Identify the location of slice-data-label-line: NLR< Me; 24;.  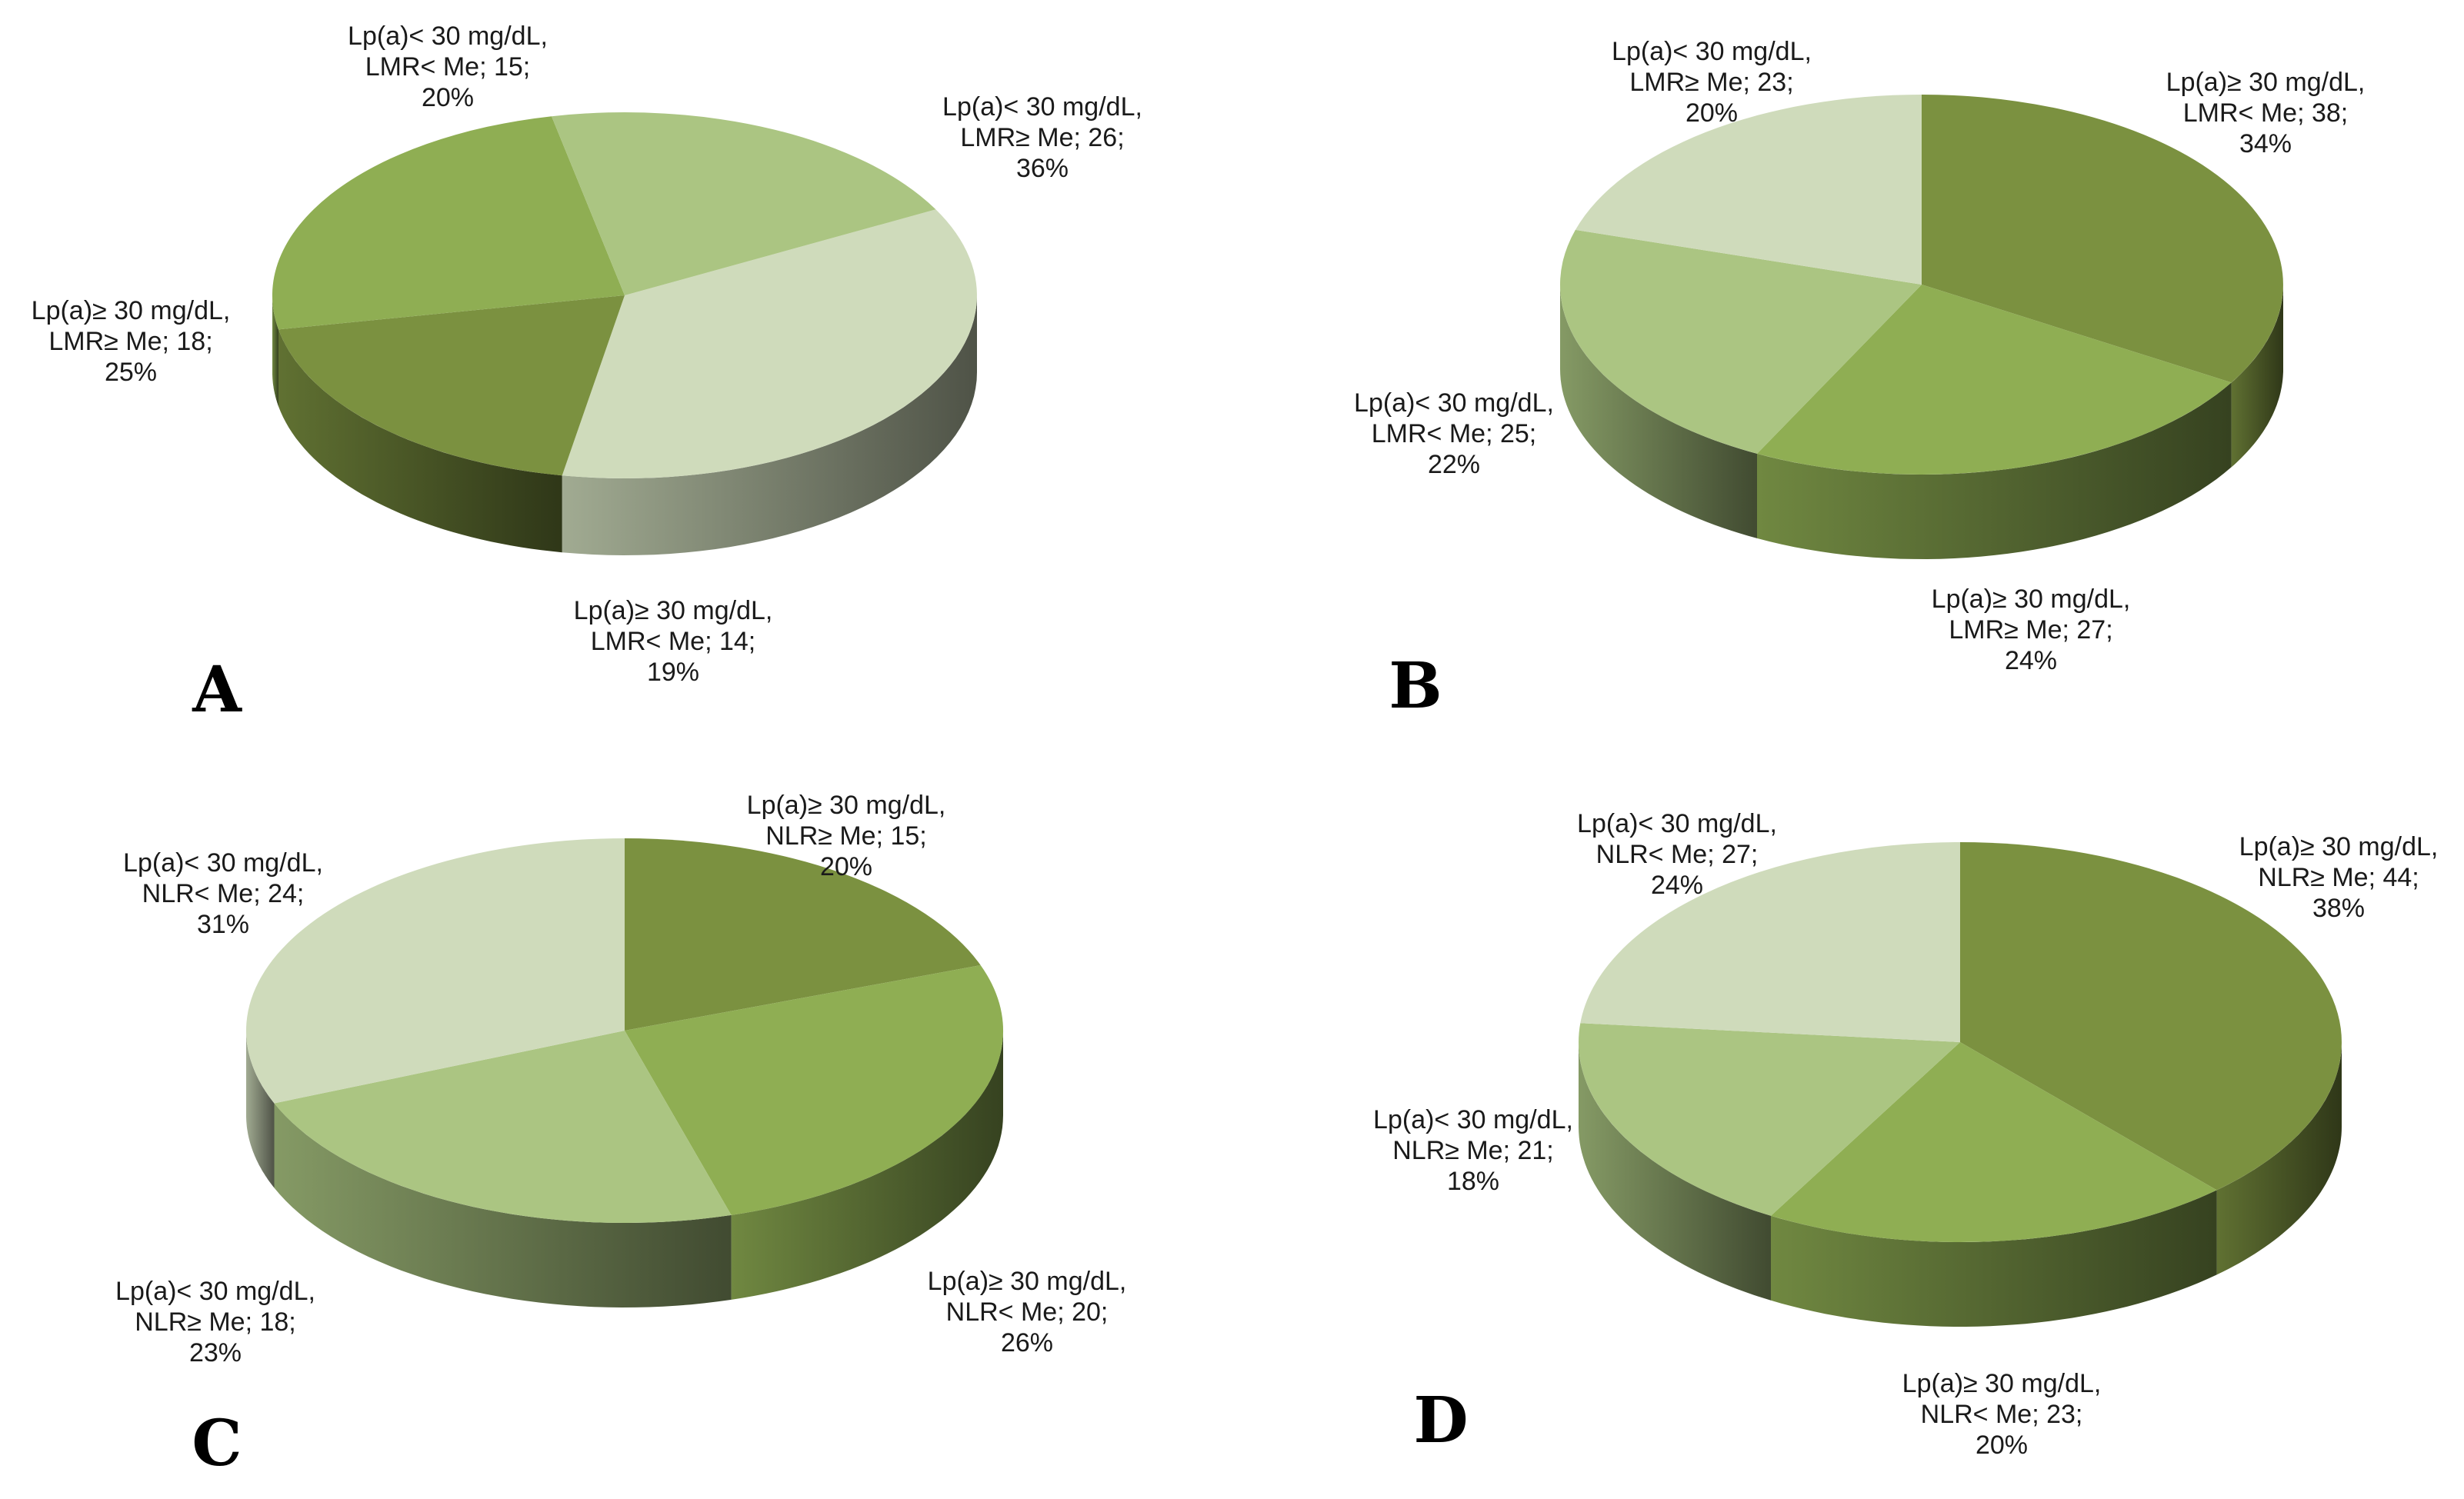
(223, 893).